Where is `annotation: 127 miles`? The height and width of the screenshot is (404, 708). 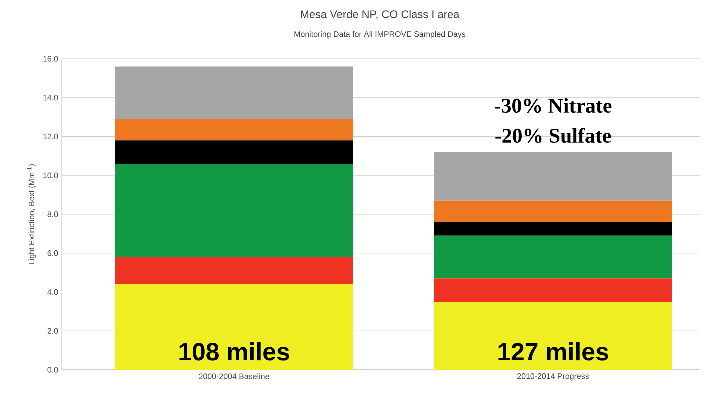
annotation: 127 miles is located at coordinates (553, 351).